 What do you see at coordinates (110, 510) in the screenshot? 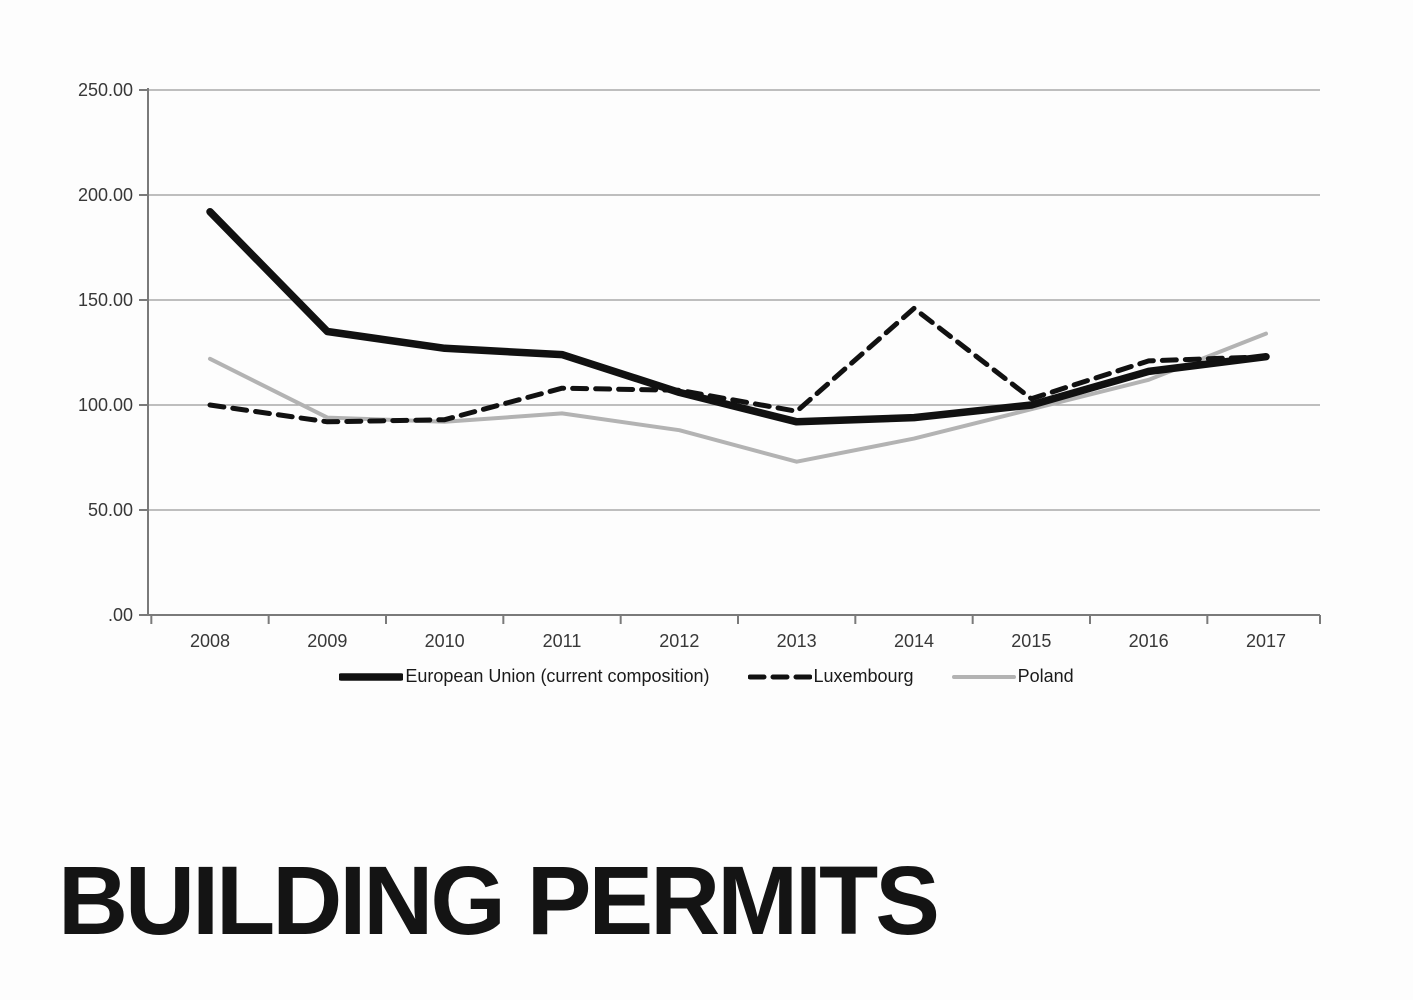
I see `y-tick-label: 50.00` at bounding box center [110, 510].